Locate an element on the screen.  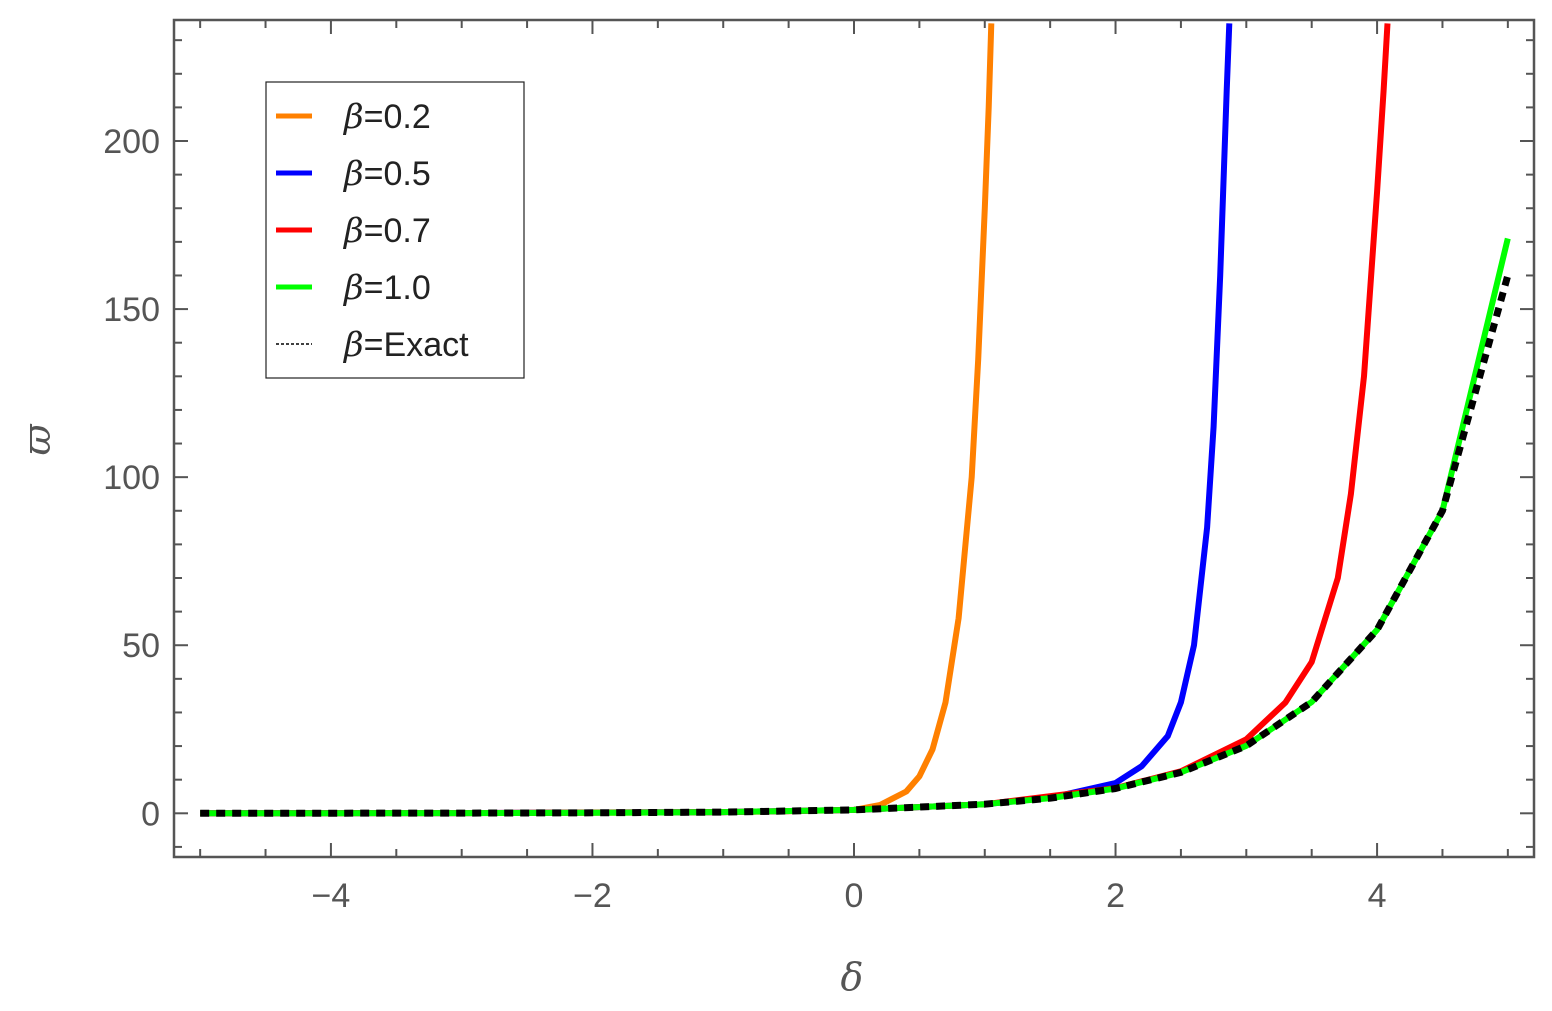
x-tick-label: −4 is located at coordinates (331, 896).